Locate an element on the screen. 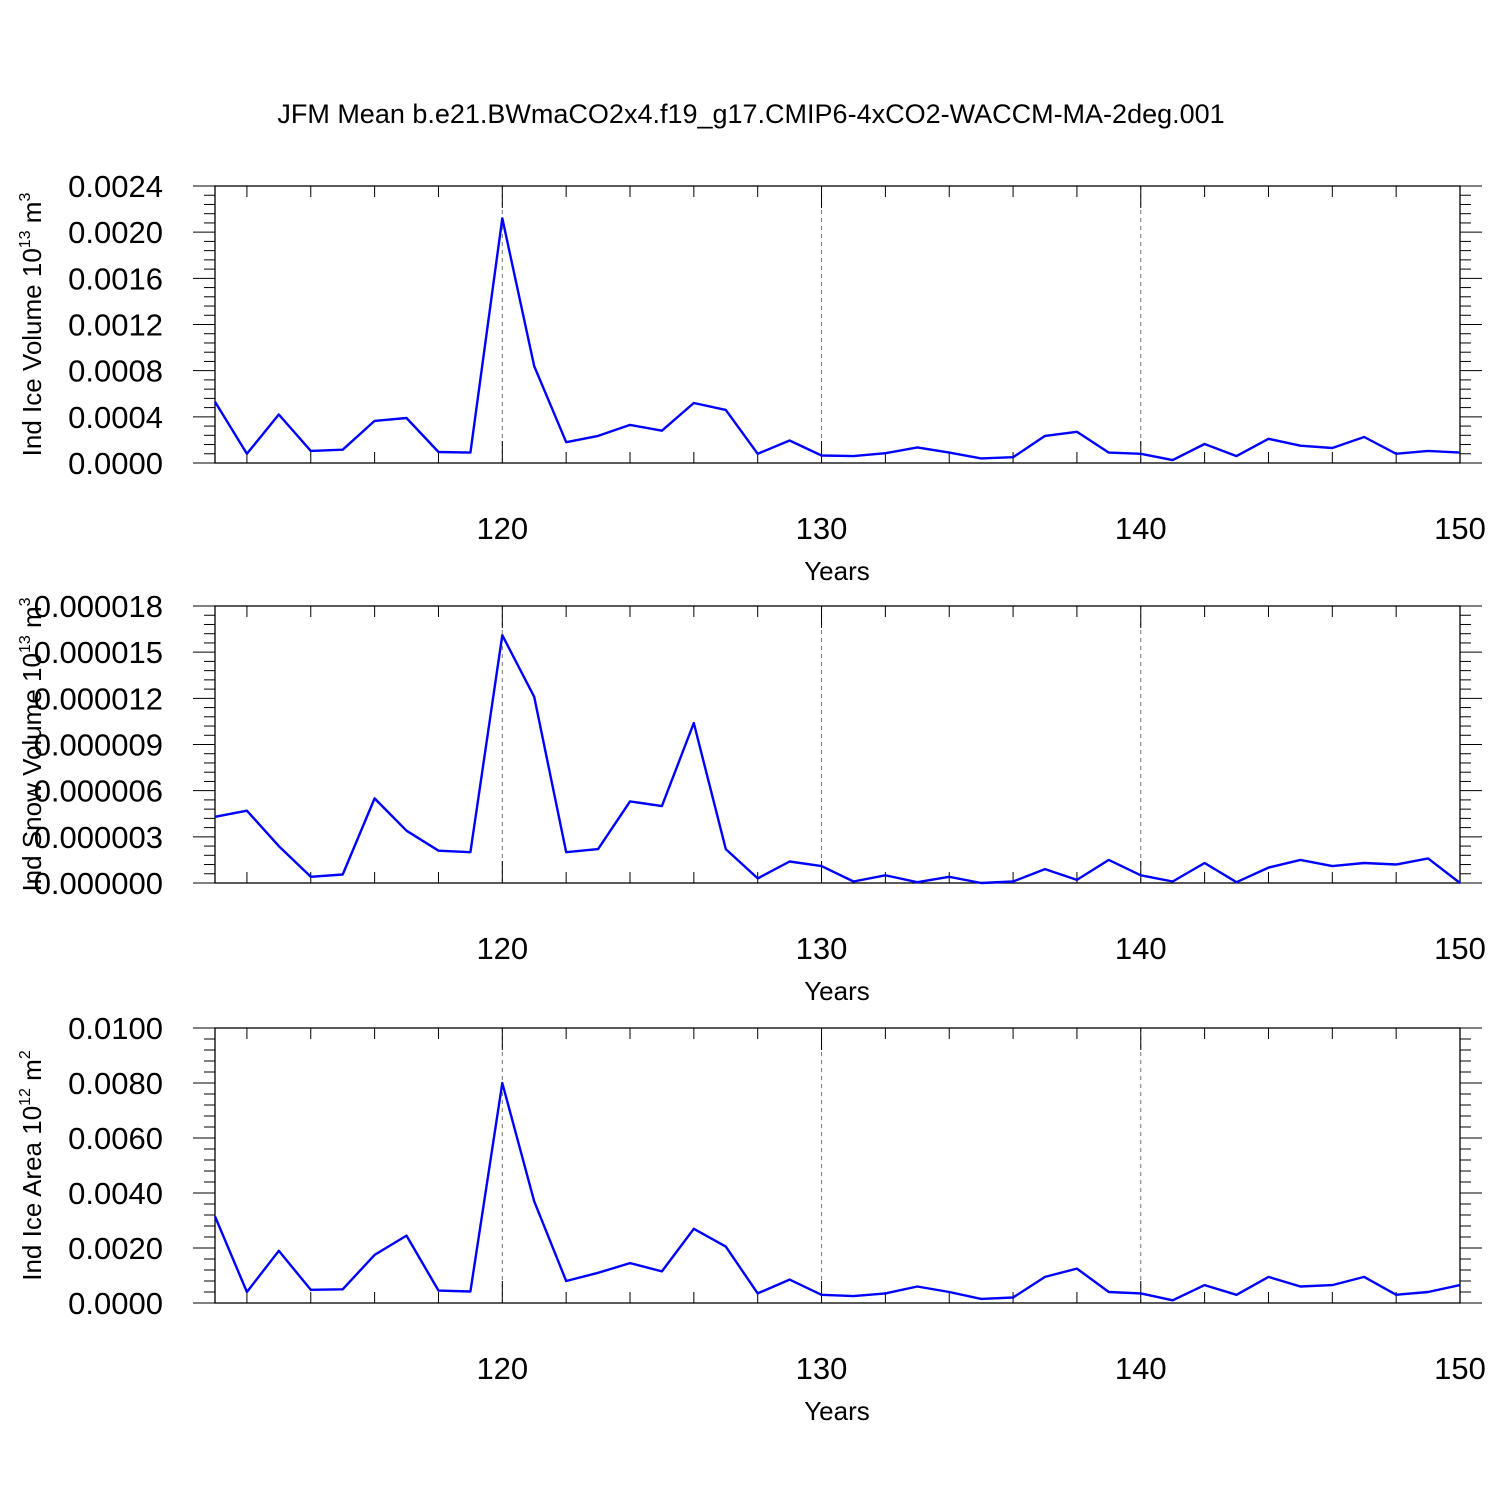 The height and width of the screenshot is (1500, 1500). y-tick-label: 0.000000 is located at coordinates (98, 883).